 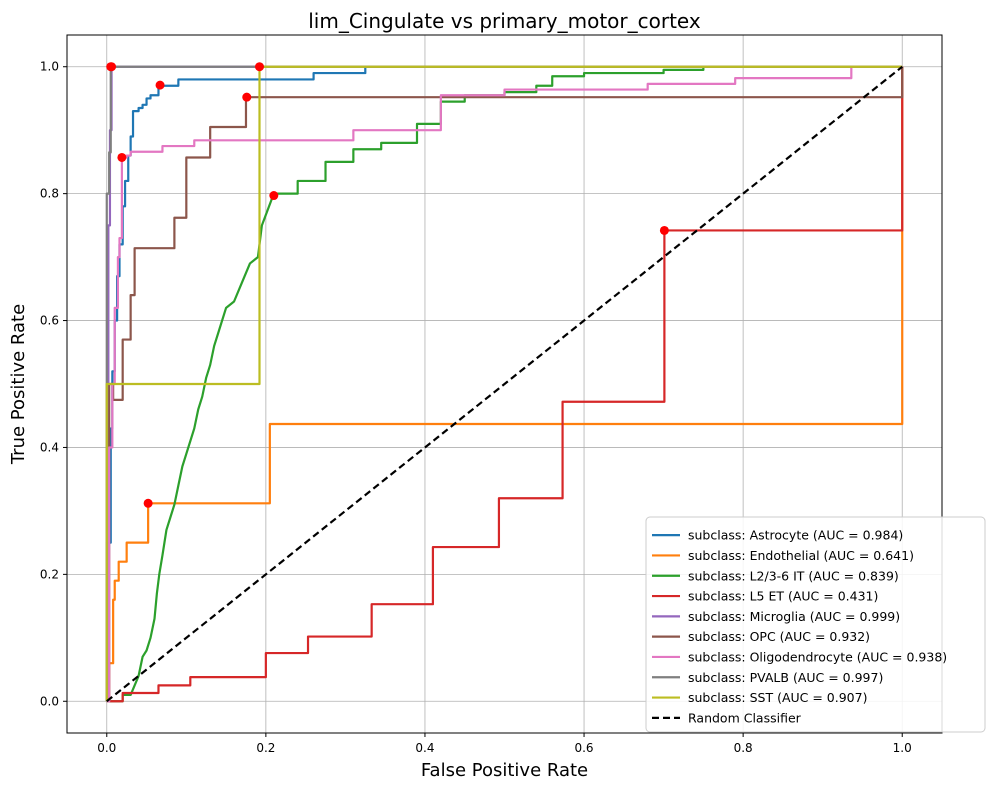 I want to click on legend-label: subclass: OPC (AUC = 0.932), so click(x=779, y=636).